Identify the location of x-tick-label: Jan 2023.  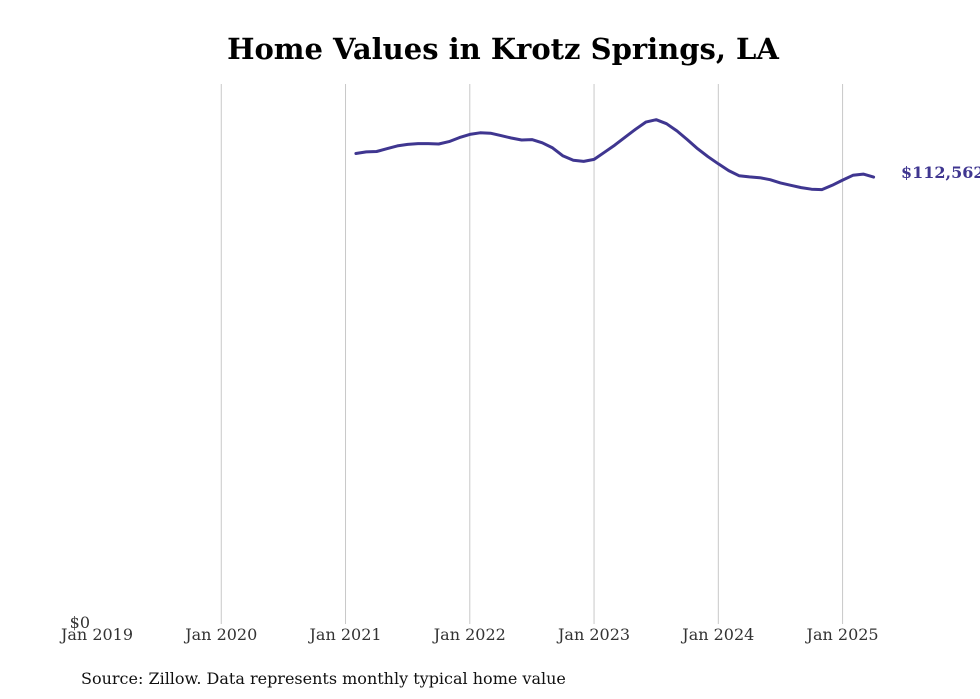
(593, 634).